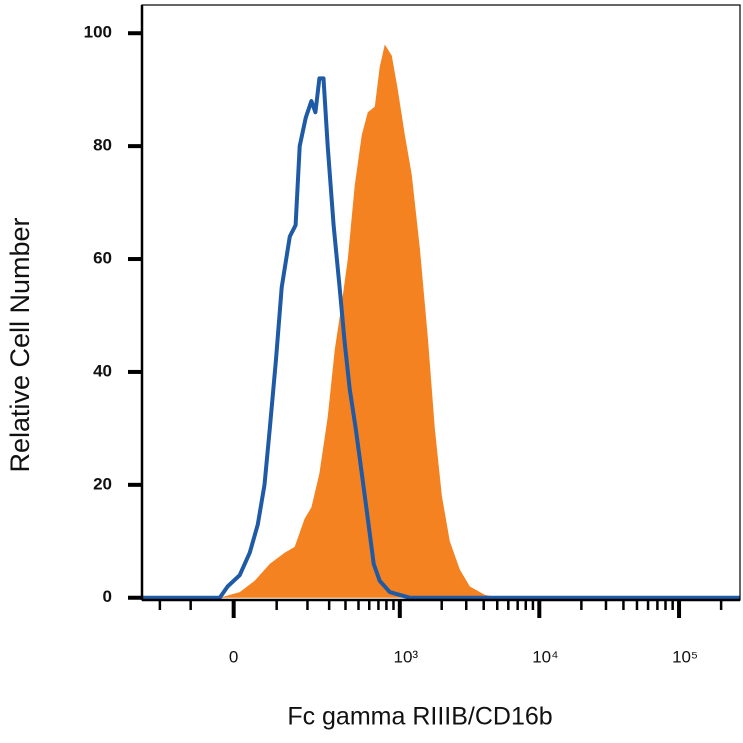  Describe the element at coordinates (233, 656) in the screenshot. I see `x-tick-label: 0` at that location.